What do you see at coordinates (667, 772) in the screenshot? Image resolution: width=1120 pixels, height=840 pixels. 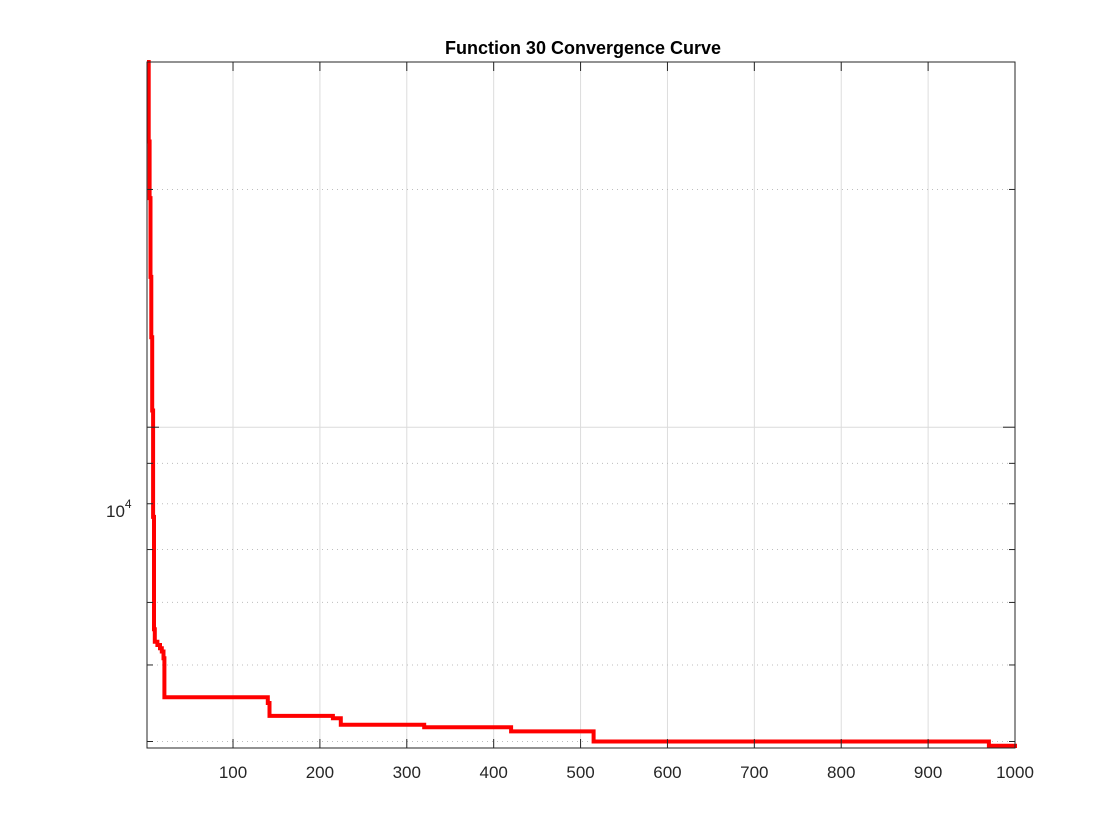 I see `x-tick-label: 600` at bounding box center [667, 772].